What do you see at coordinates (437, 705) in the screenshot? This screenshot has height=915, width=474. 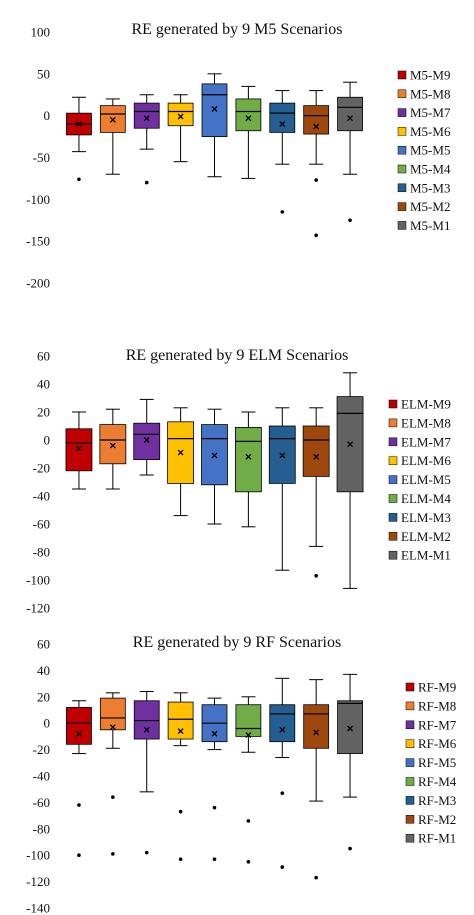 I see `legend-label: RF-M8` at bounding box center [437, 705].